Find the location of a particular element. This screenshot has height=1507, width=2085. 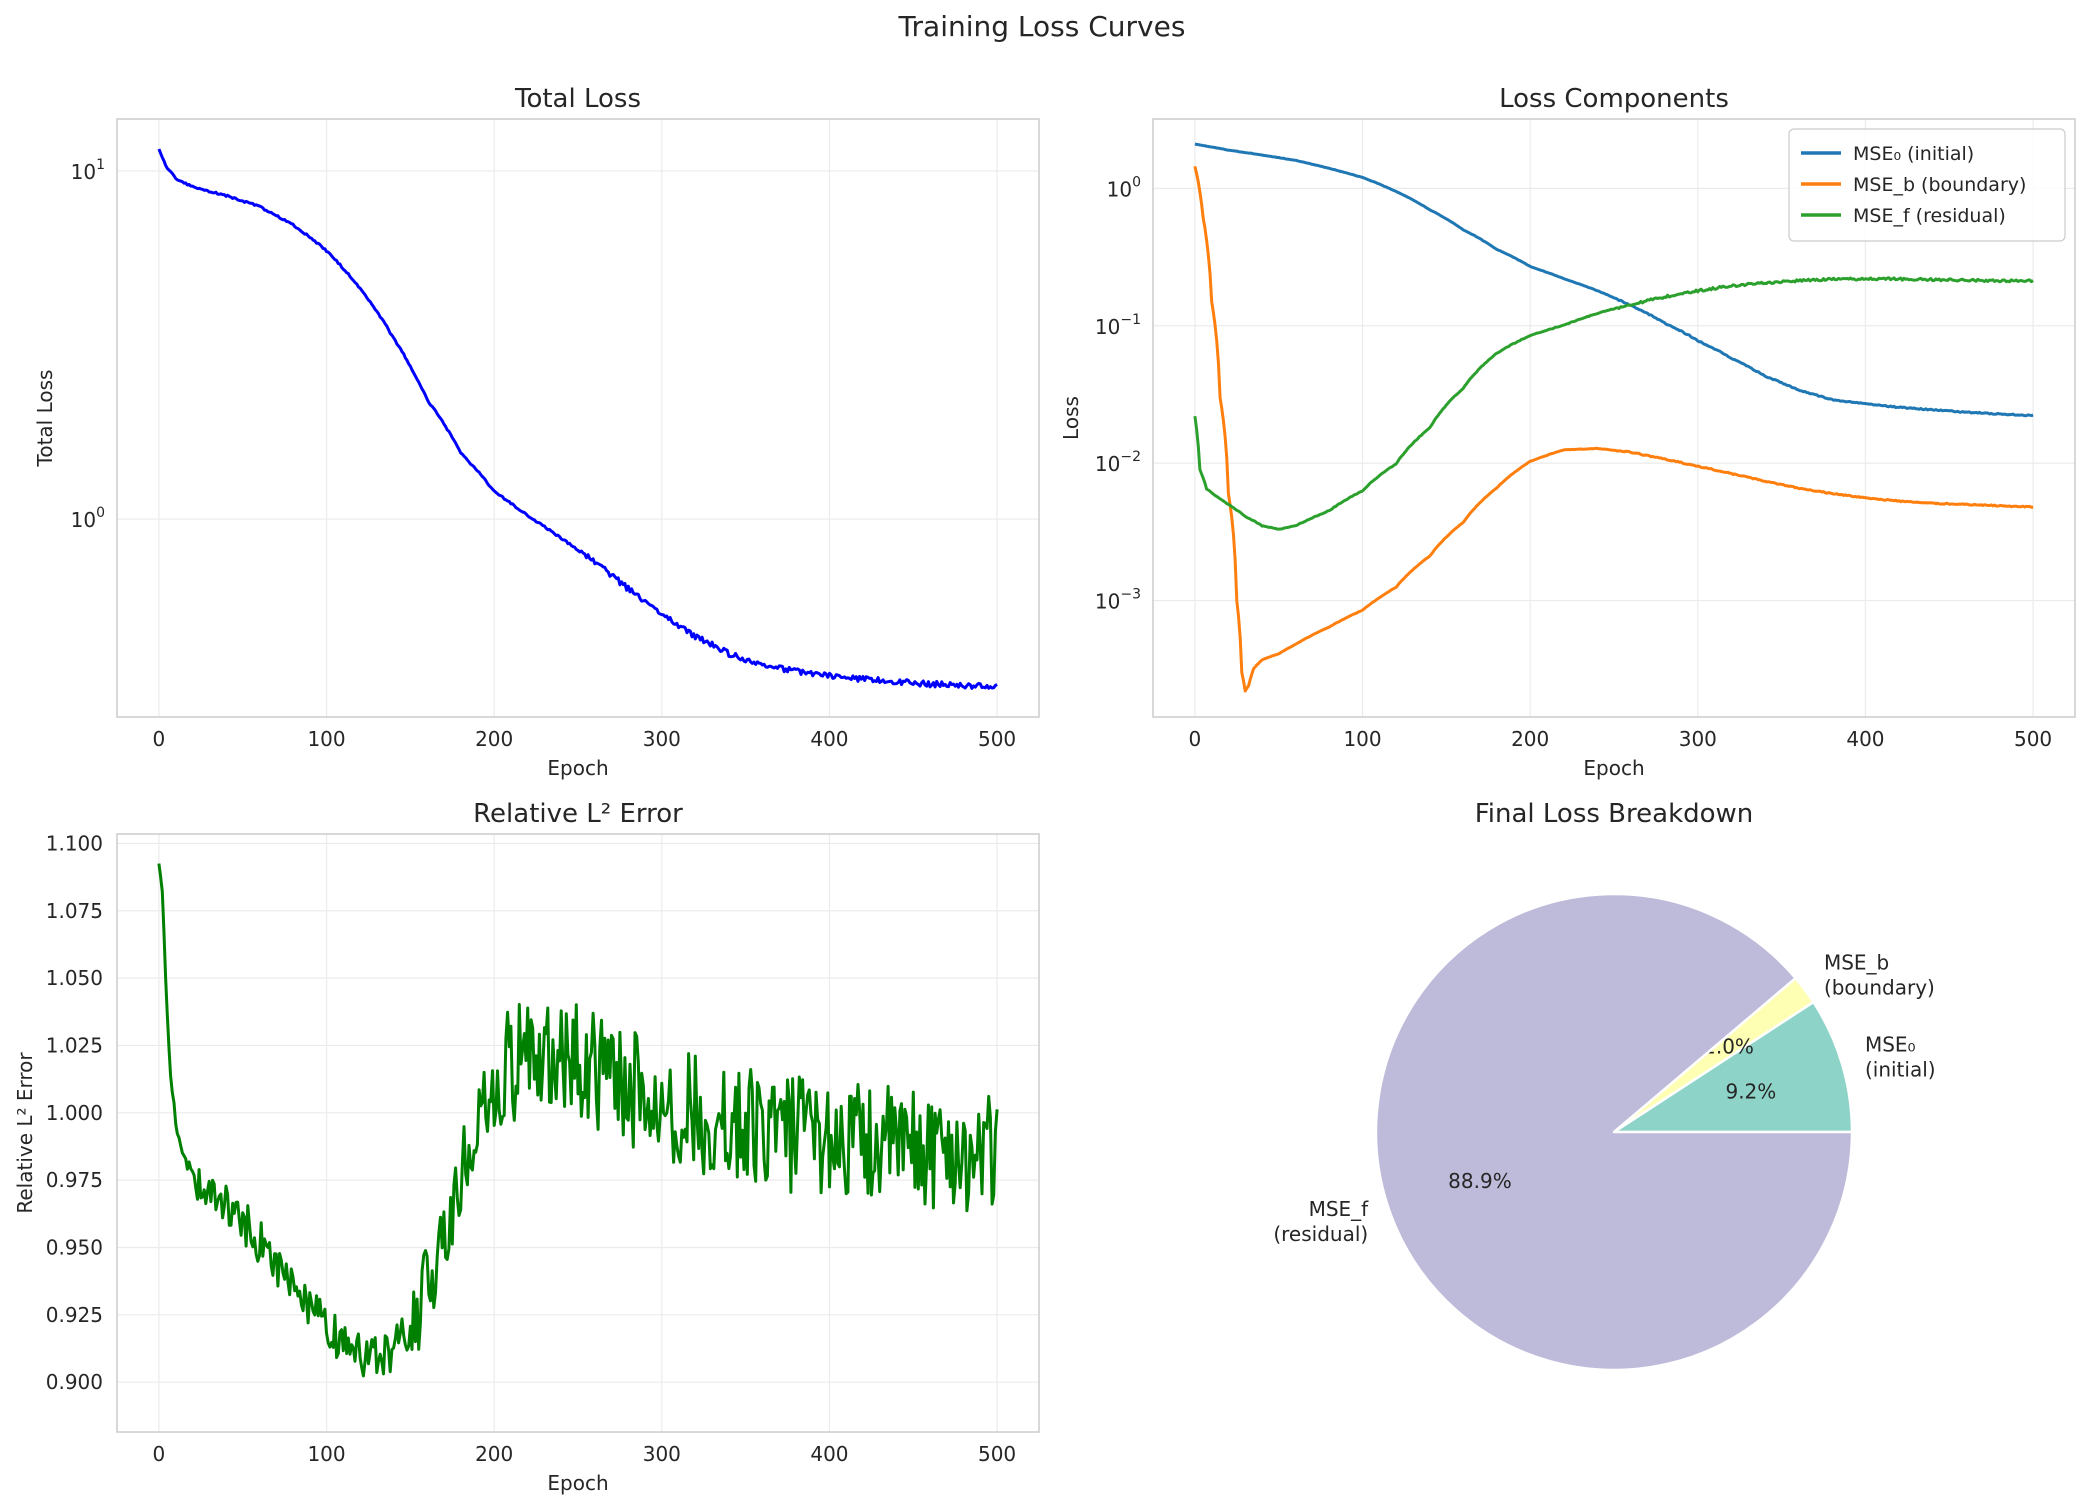

legend is located at coordinates (1927, 185).